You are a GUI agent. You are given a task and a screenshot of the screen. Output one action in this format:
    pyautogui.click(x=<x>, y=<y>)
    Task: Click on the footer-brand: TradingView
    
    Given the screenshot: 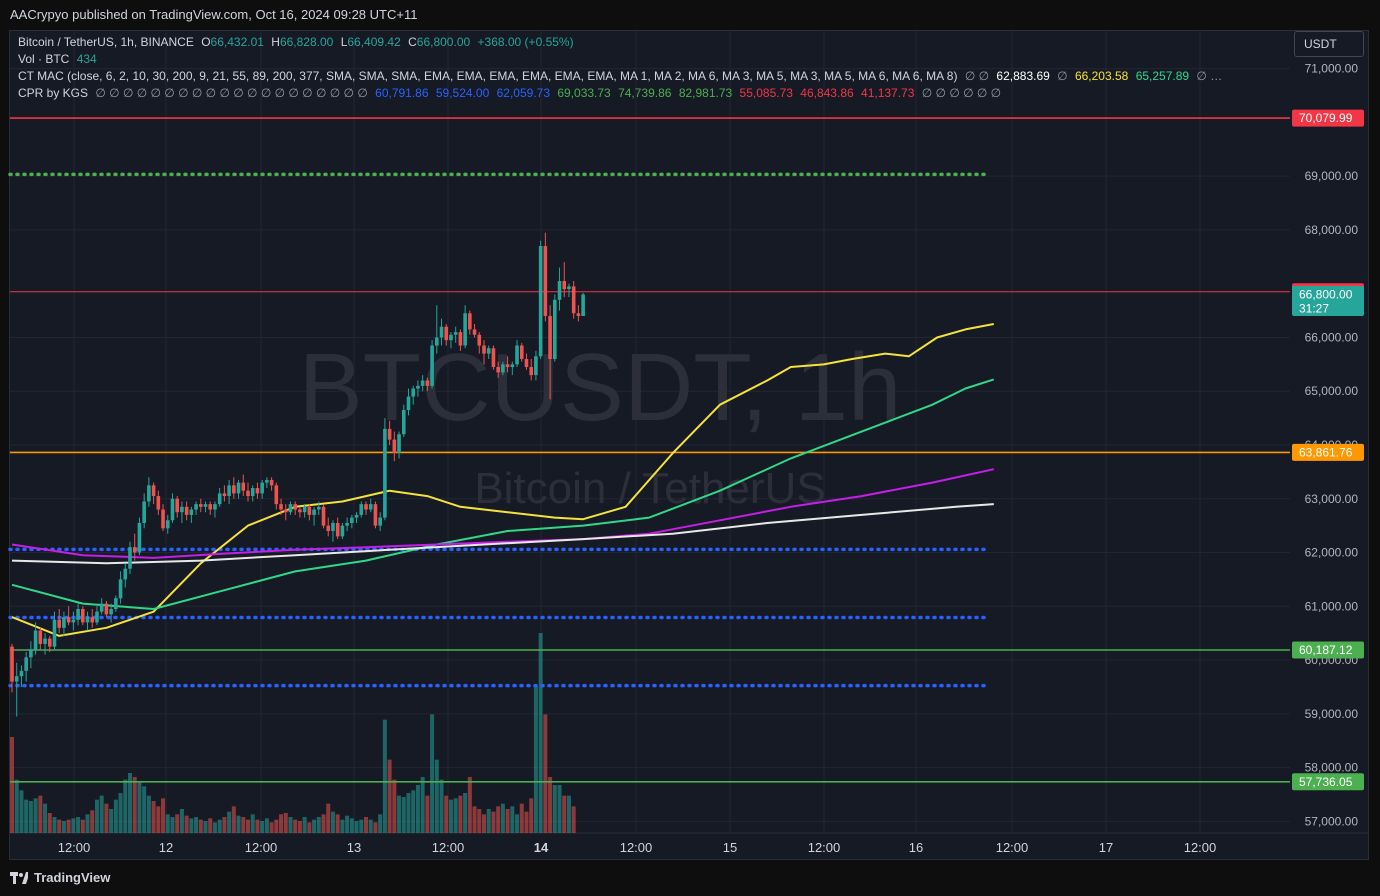 What is the action you would take?
    pyautogui.click(x=60, y=877)
    